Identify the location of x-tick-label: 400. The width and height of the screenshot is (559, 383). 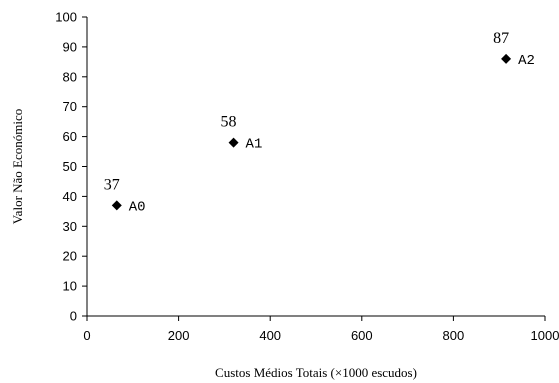
(270, 335).